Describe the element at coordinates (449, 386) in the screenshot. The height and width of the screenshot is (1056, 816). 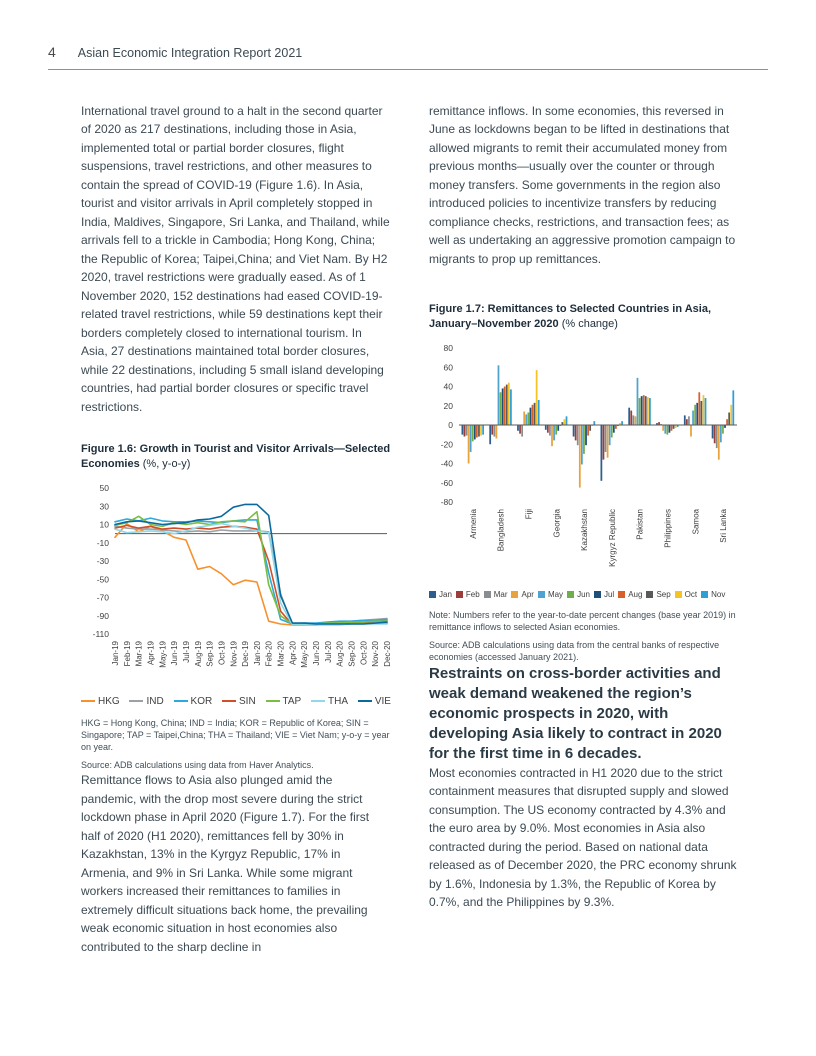
I see `svg-text: 40` at that location.